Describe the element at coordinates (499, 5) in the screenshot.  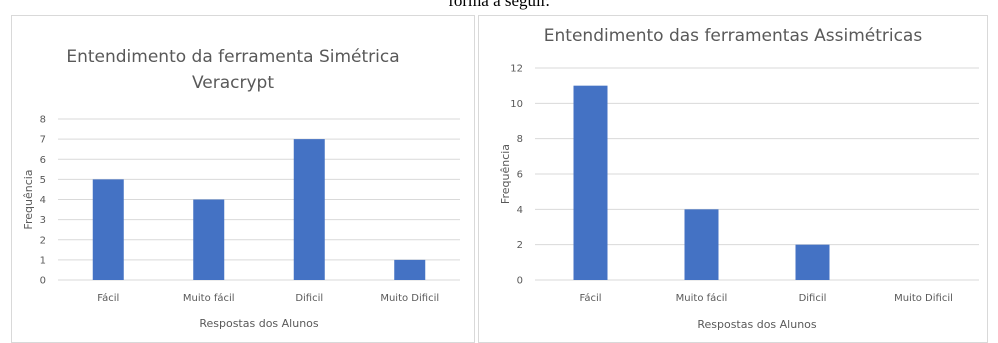
I see `page-caption: forma a seguir.` at that location.